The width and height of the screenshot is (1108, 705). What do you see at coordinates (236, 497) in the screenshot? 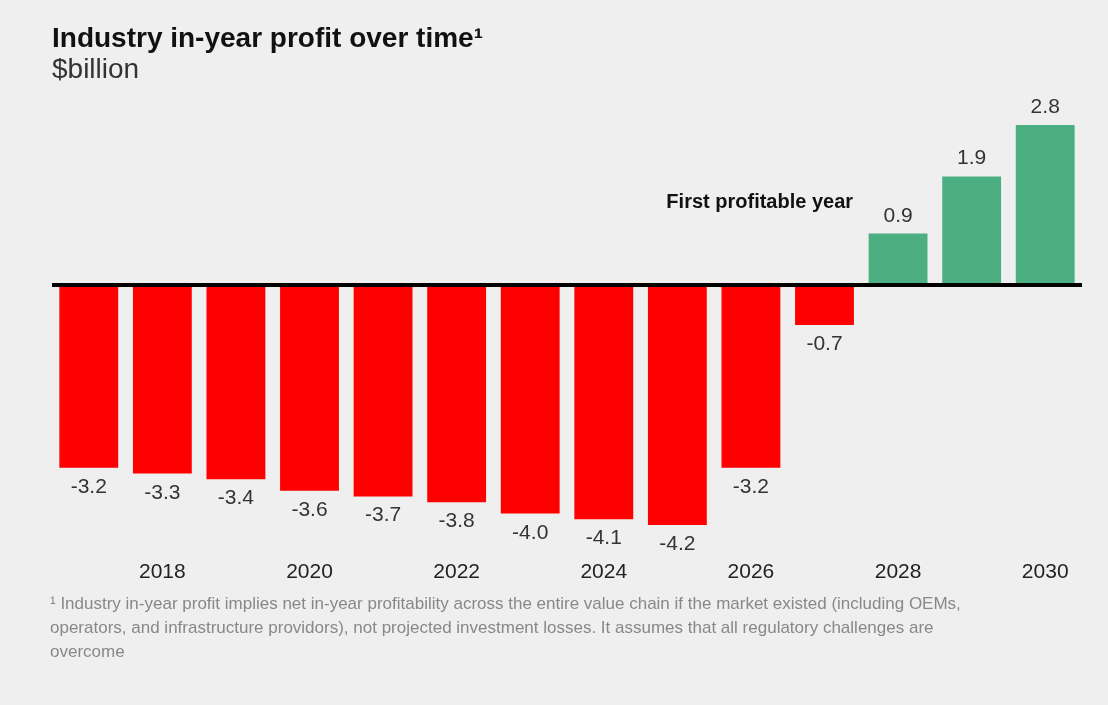
I see `data-label: -3.4` at bounding box center [236, 497].